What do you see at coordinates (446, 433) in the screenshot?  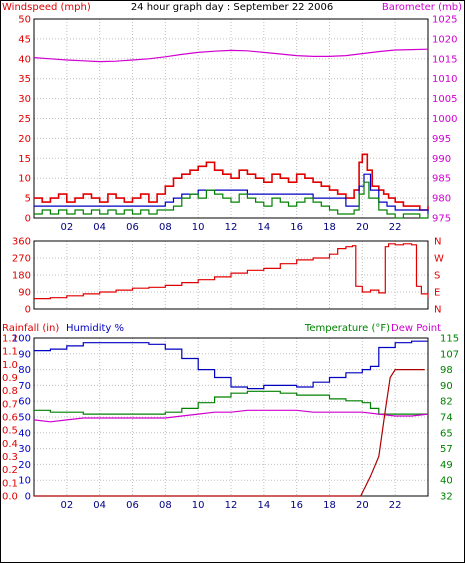 I see `temperature-tick-label: 65` at bounding box center [446, 433].